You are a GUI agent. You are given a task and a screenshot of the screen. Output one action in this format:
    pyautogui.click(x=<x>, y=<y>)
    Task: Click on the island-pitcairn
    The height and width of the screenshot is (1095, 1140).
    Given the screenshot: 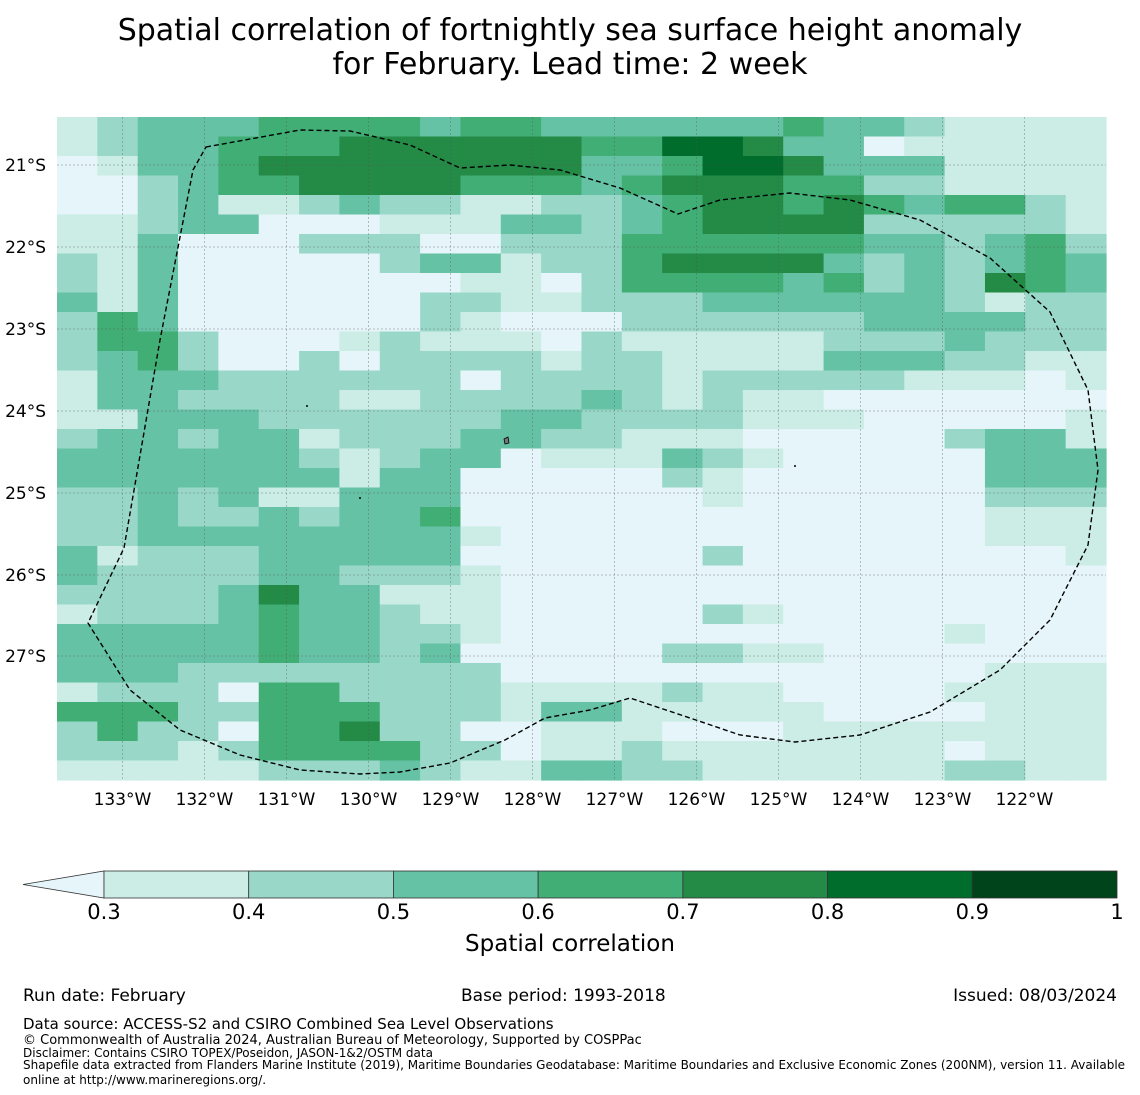 What is the action you would take?
    pyautogui.click(x=506, y=440)
    